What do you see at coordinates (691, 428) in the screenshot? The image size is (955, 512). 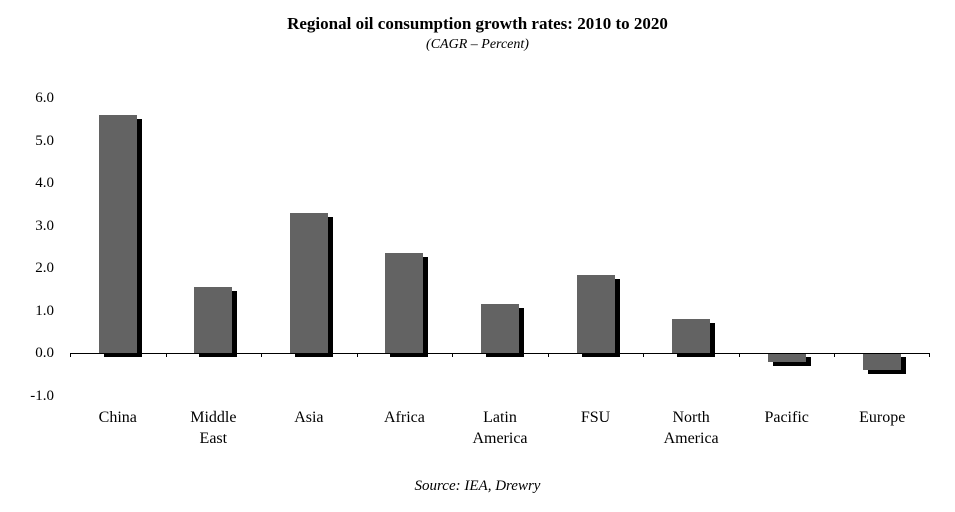 I see `x-axis-label: North America` at bounding box center [691, 428].